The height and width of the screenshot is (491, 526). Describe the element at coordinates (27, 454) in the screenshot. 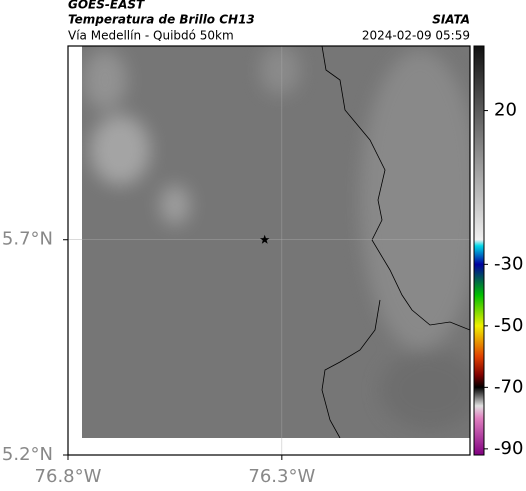

I see `y-tick-label: 5.2°N` at that location.